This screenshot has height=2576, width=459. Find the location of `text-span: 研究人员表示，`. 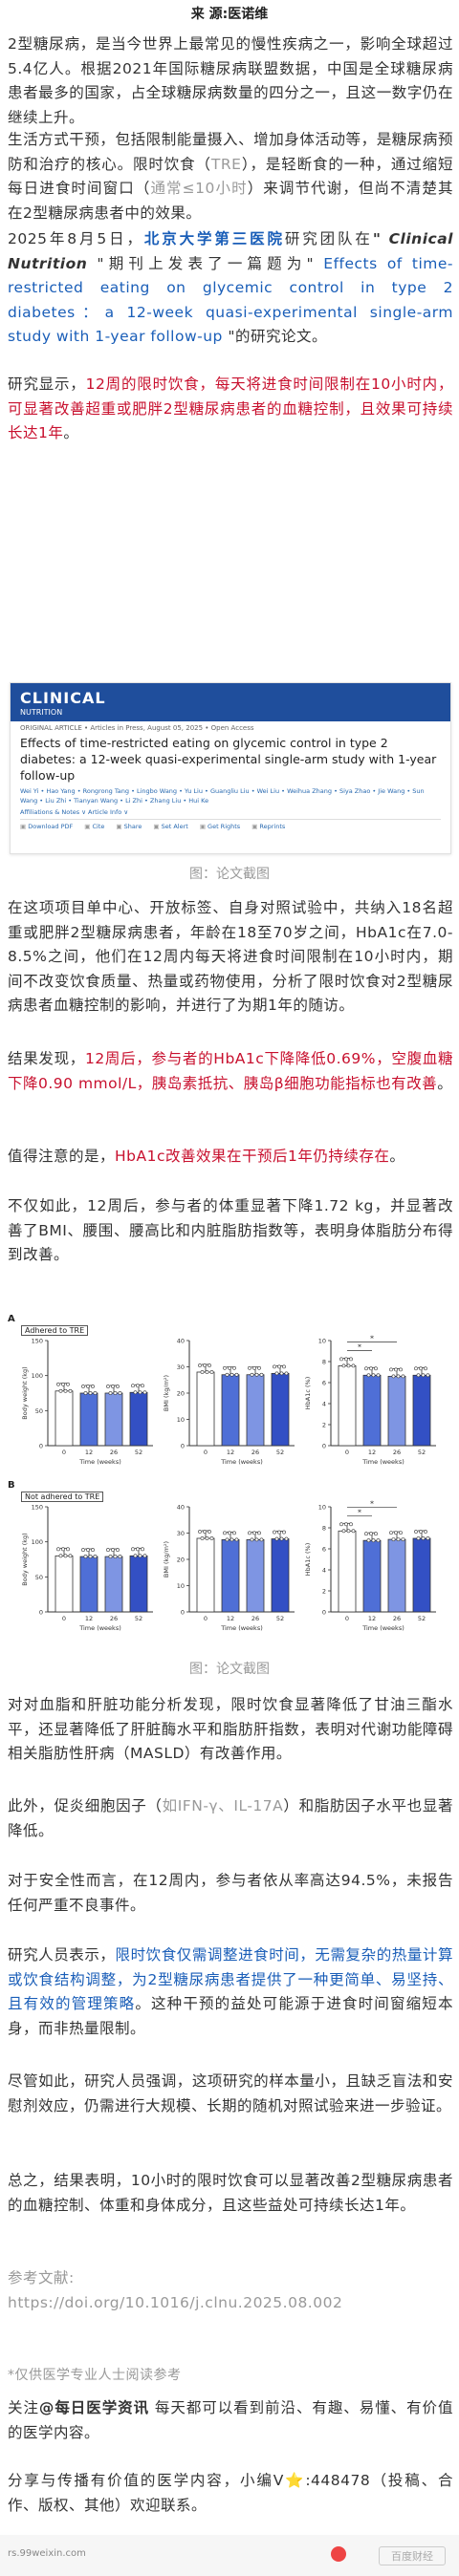

text-span: 研究人员表示， is located at coordinates (62, 1955).